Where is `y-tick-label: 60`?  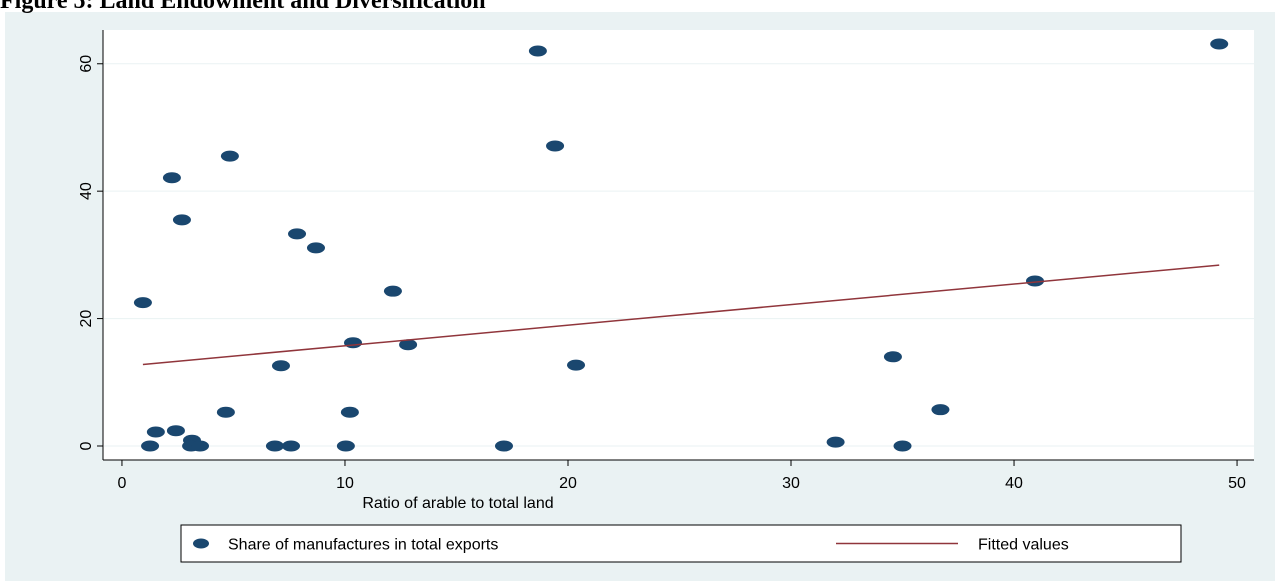
y-tick-label: 60 is located at coordinates (86, 64).